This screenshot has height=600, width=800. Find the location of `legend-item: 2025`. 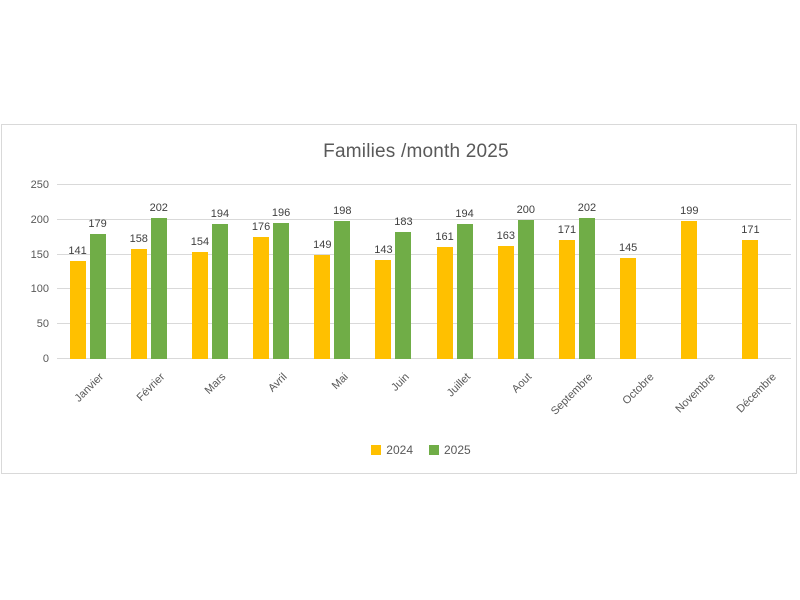

legend-item: 2025 is located at coordinates (450, 450).